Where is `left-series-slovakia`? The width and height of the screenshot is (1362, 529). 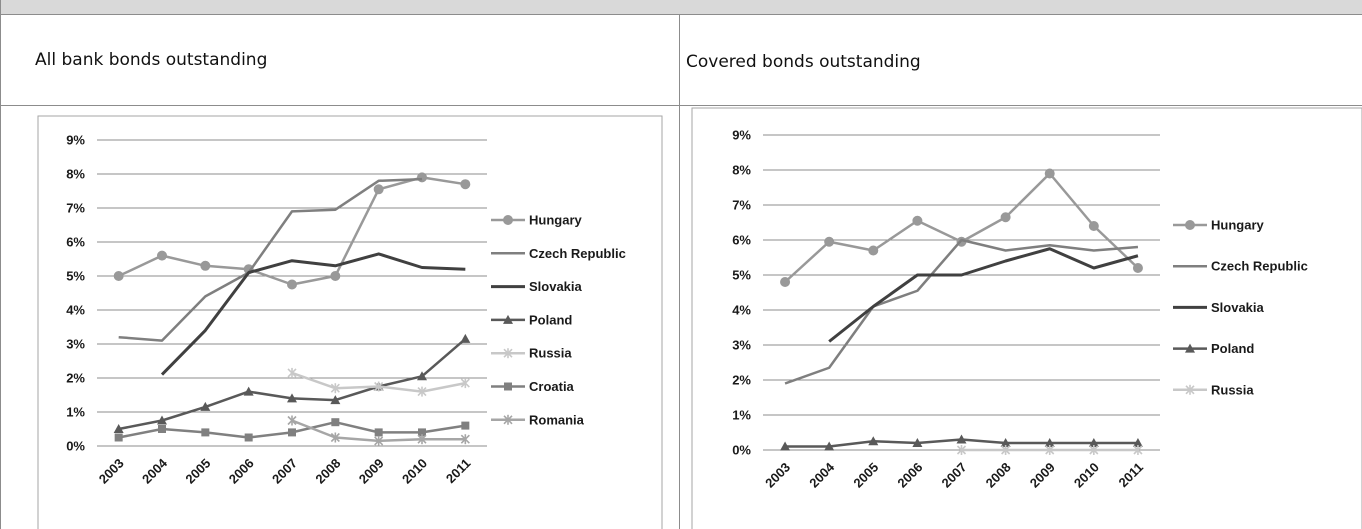 left-series-slovakia is located at coordinates (313, 314).